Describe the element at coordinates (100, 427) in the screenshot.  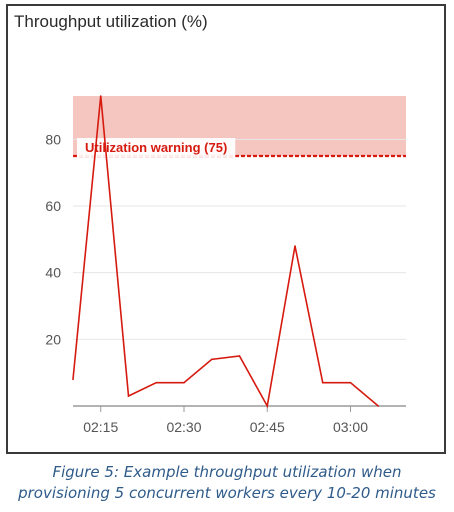
I see `x-tick-label-0: 02:15` at that location.